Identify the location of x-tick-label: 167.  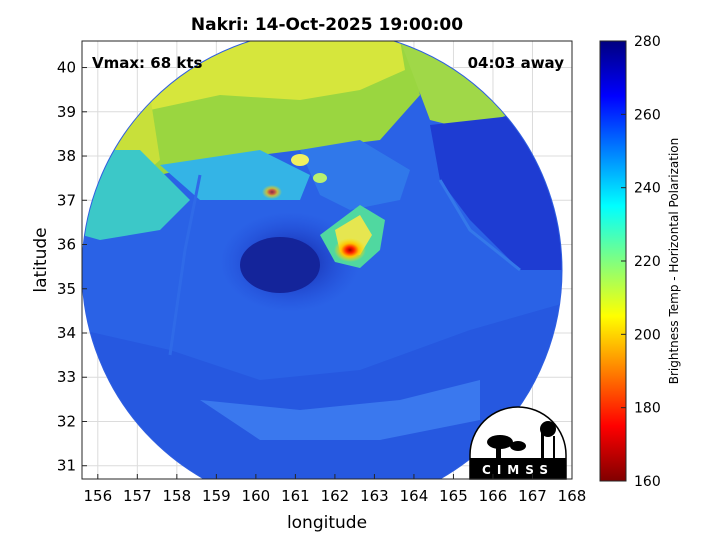
(532, 496).